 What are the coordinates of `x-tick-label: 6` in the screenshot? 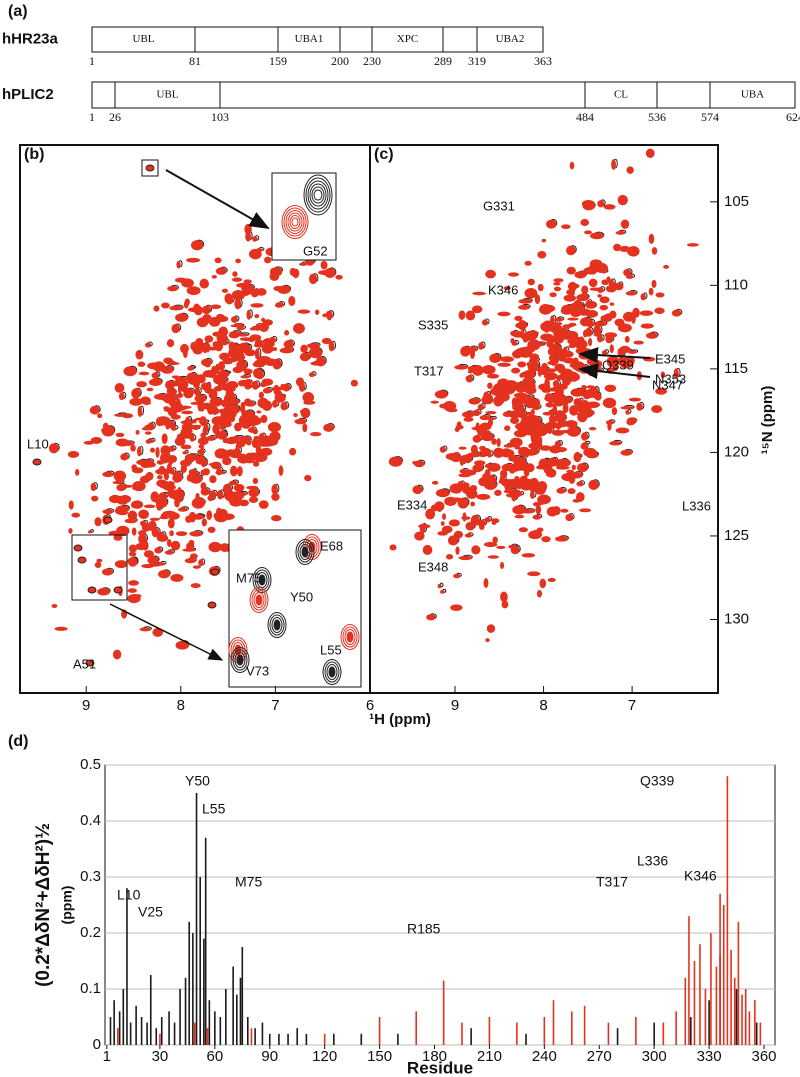 It's located at (370, 705).